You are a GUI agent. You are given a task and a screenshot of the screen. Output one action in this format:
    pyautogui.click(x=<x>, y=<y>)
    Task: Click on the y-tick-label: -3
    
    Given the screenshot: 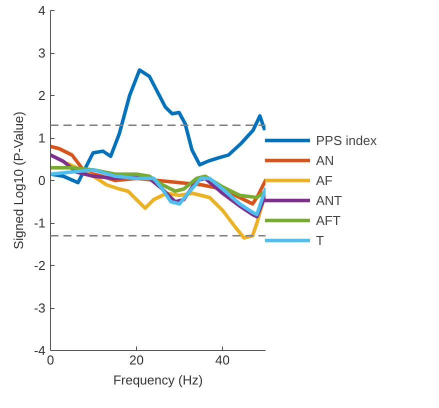 What is the action you would take?
    pyautogui.click(x=40, y=308)
    